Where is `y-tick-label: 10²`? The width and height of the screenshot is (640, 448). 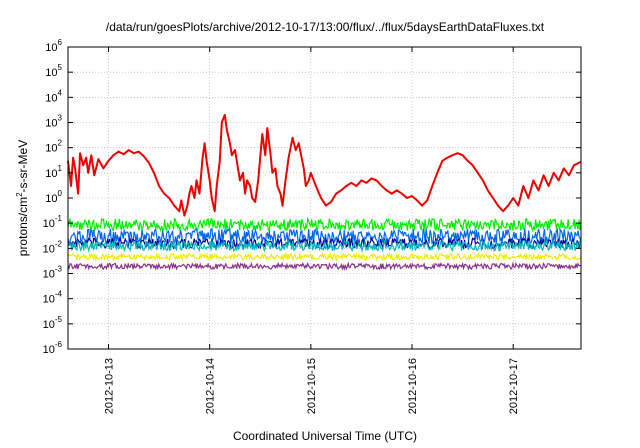
y-tick-label: 10² is located at coordinates (53, 147).